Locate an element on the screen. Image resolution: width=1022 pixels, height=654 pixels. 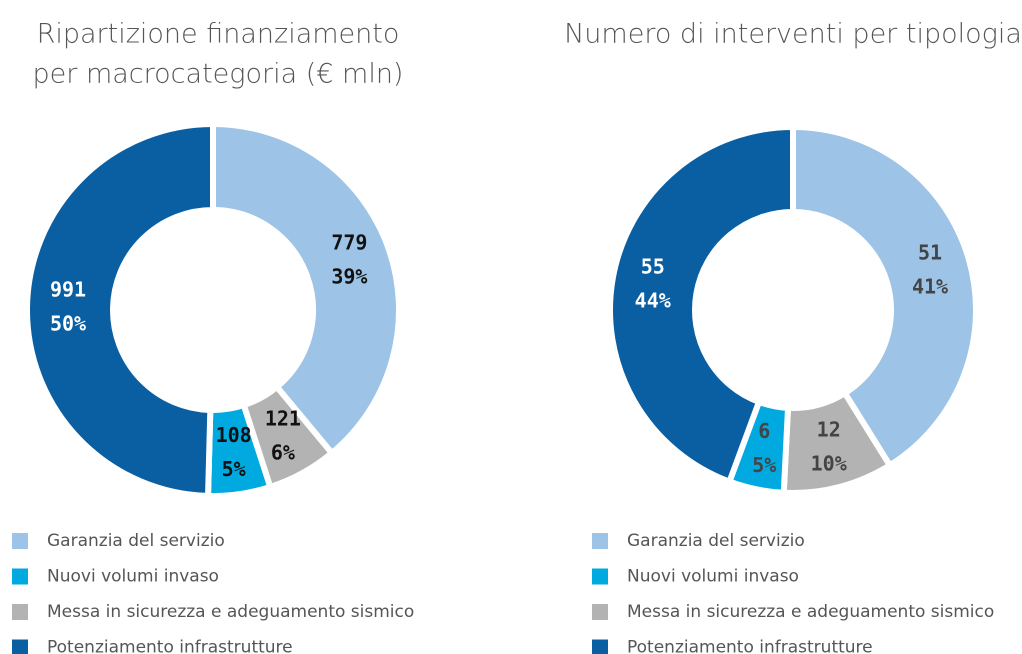
percent-label: 6% is located at coordinates (283, 453).